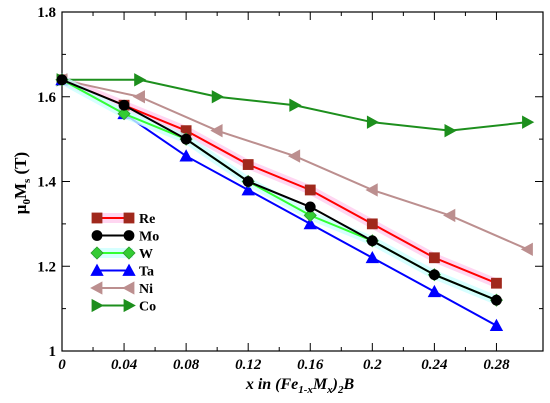  What do you see at coordinates (146, 289) in the screenshot?
I see `legend-ni-label: Ni` at bounding box center [146, 289].